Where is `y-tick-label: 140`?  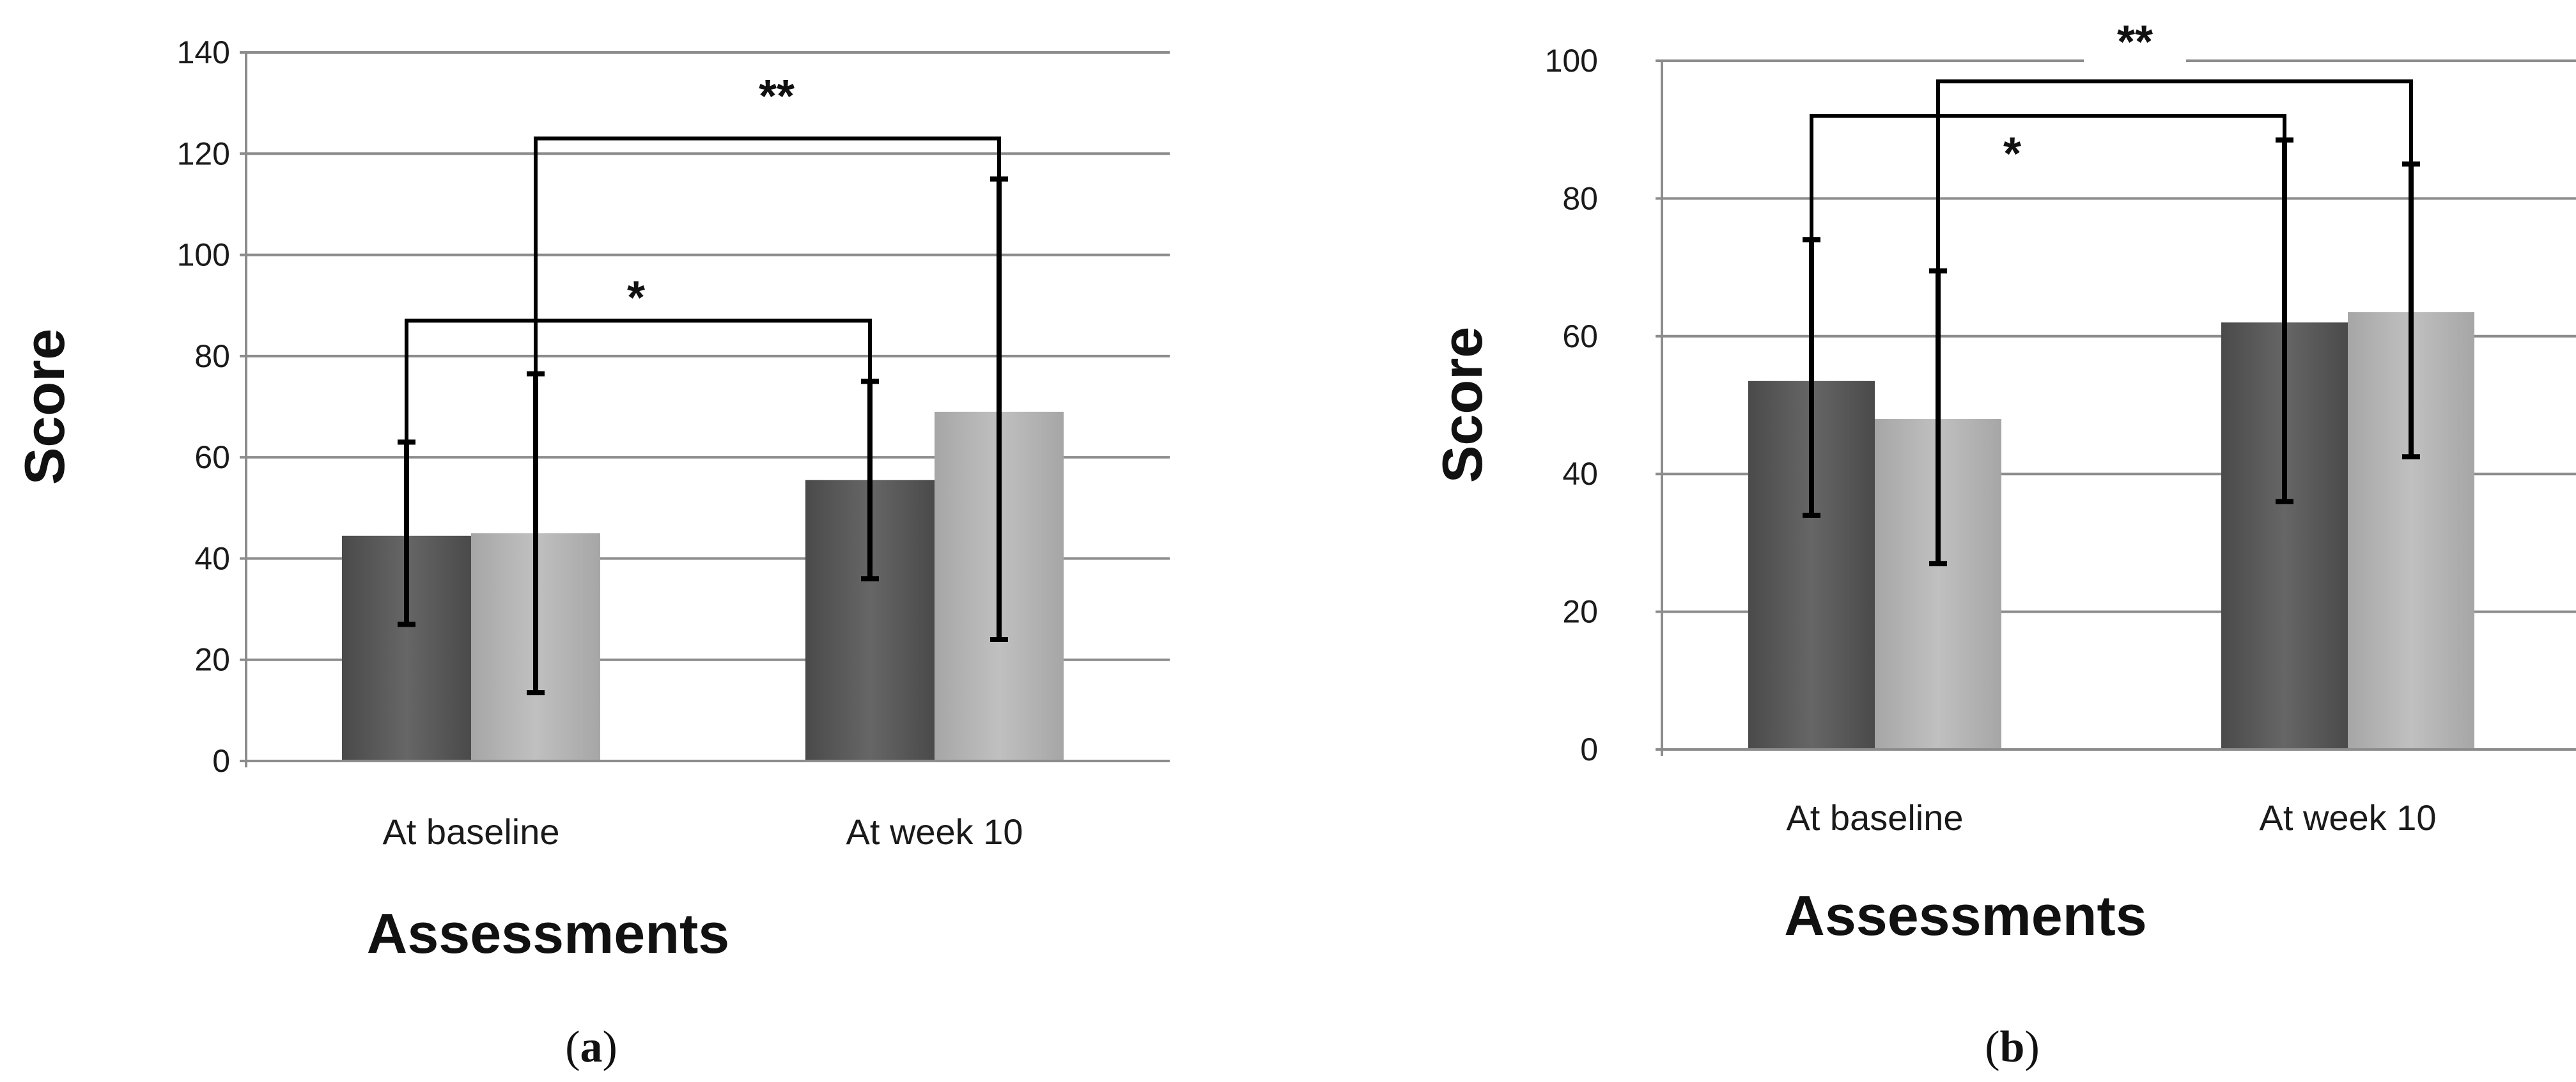 y-tick-label: 140 is located at coordinates (203, 52).